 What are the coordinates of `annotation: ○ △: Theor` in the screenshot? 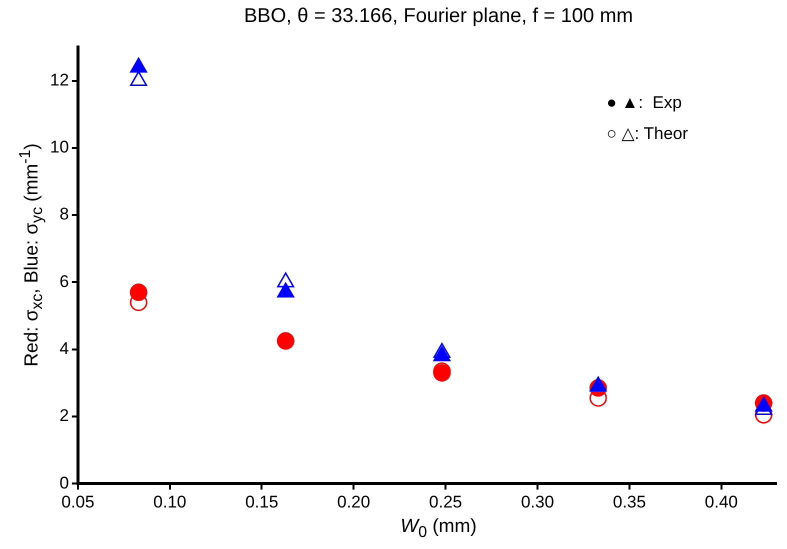 It's located at (647, 133).